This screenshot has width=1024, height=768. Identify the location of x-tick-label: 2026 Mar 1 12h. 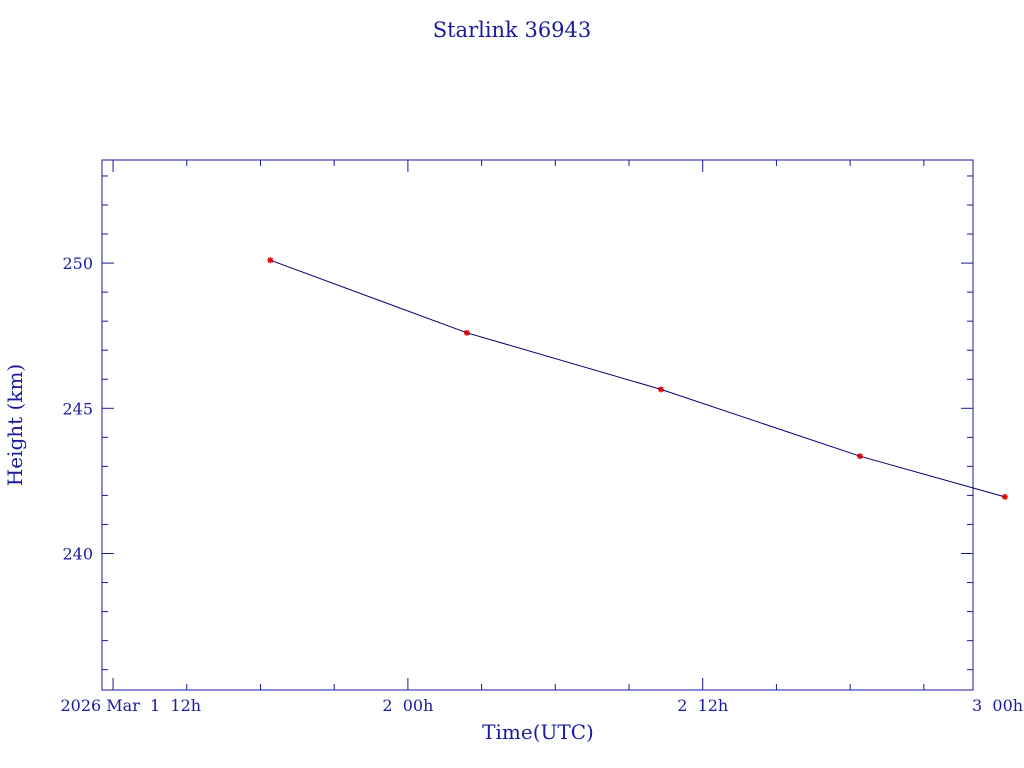
(130, 705).